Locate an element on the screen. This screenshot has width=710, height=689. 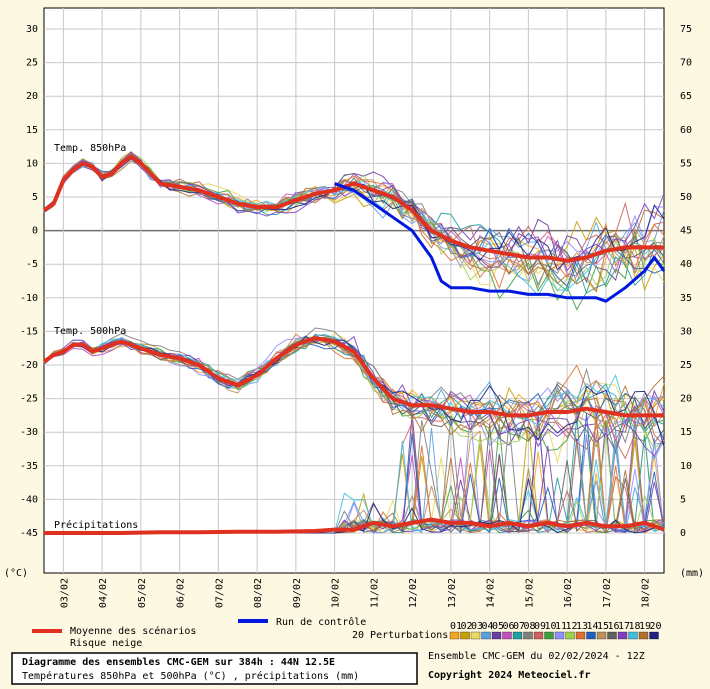
y-left-tick-label: 5 is located at coordinates (35, 197).